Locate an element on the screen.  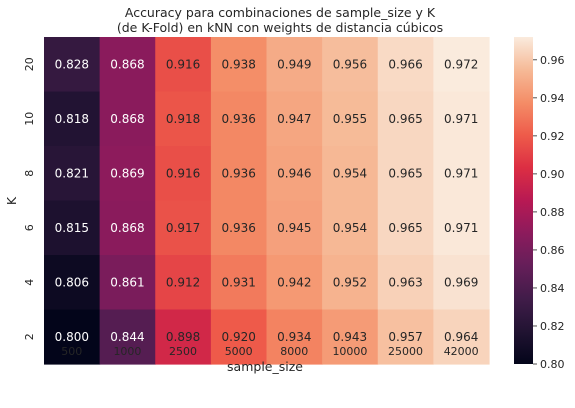
y-tick-labels: 20 10 8 6 4 2 is located at coordinates (29, 198).